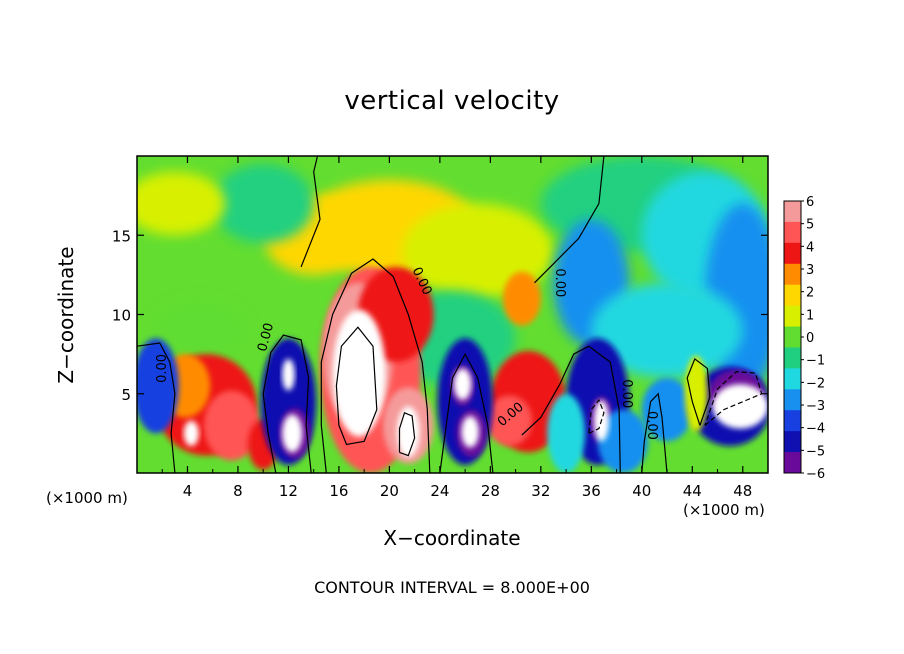 Image resolution: width=904 pixels, height=654 pixels. I want to click on x-tick-label-1: 8, so click(238, 491).